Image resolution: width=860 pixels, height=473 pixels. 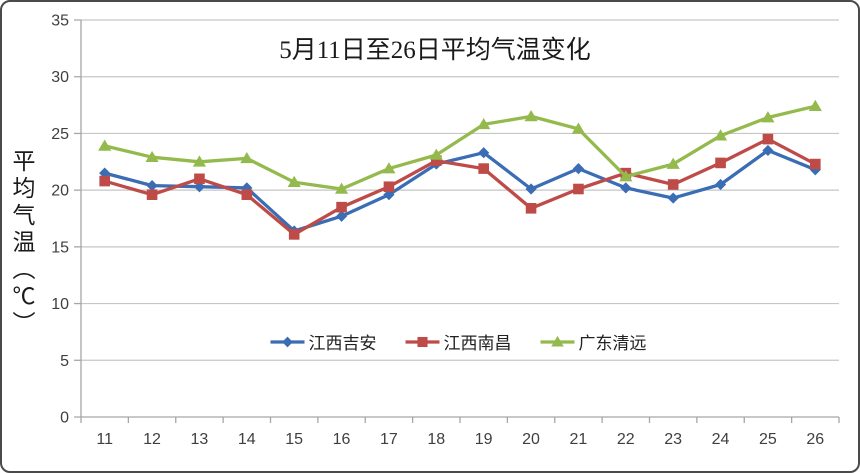 I want to click on x-tick-label: 17, so click(x=389, y=439).